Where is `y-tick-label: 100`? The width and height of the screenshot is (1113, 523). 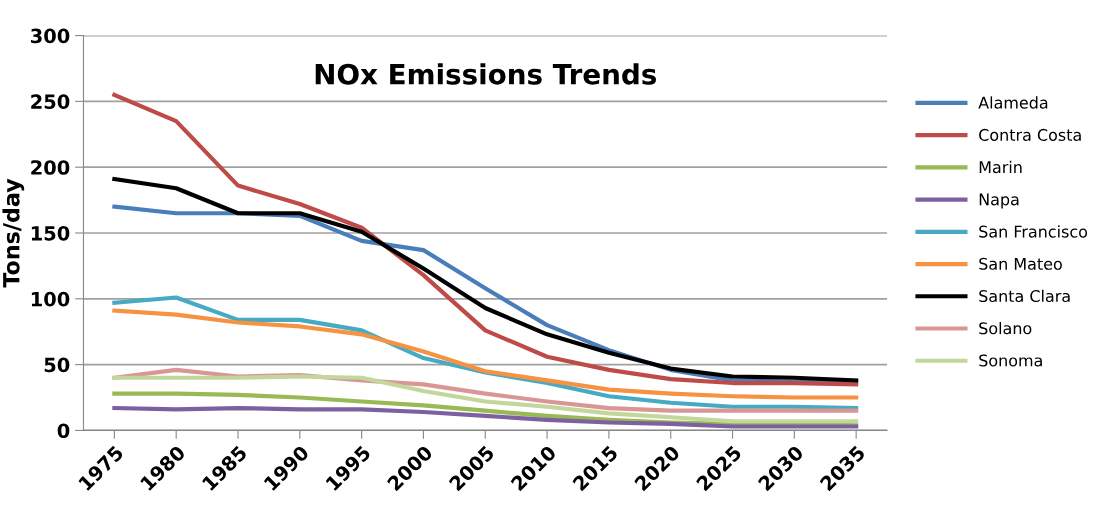 y-tick-label: 100 is located at coordinates (50, 299).